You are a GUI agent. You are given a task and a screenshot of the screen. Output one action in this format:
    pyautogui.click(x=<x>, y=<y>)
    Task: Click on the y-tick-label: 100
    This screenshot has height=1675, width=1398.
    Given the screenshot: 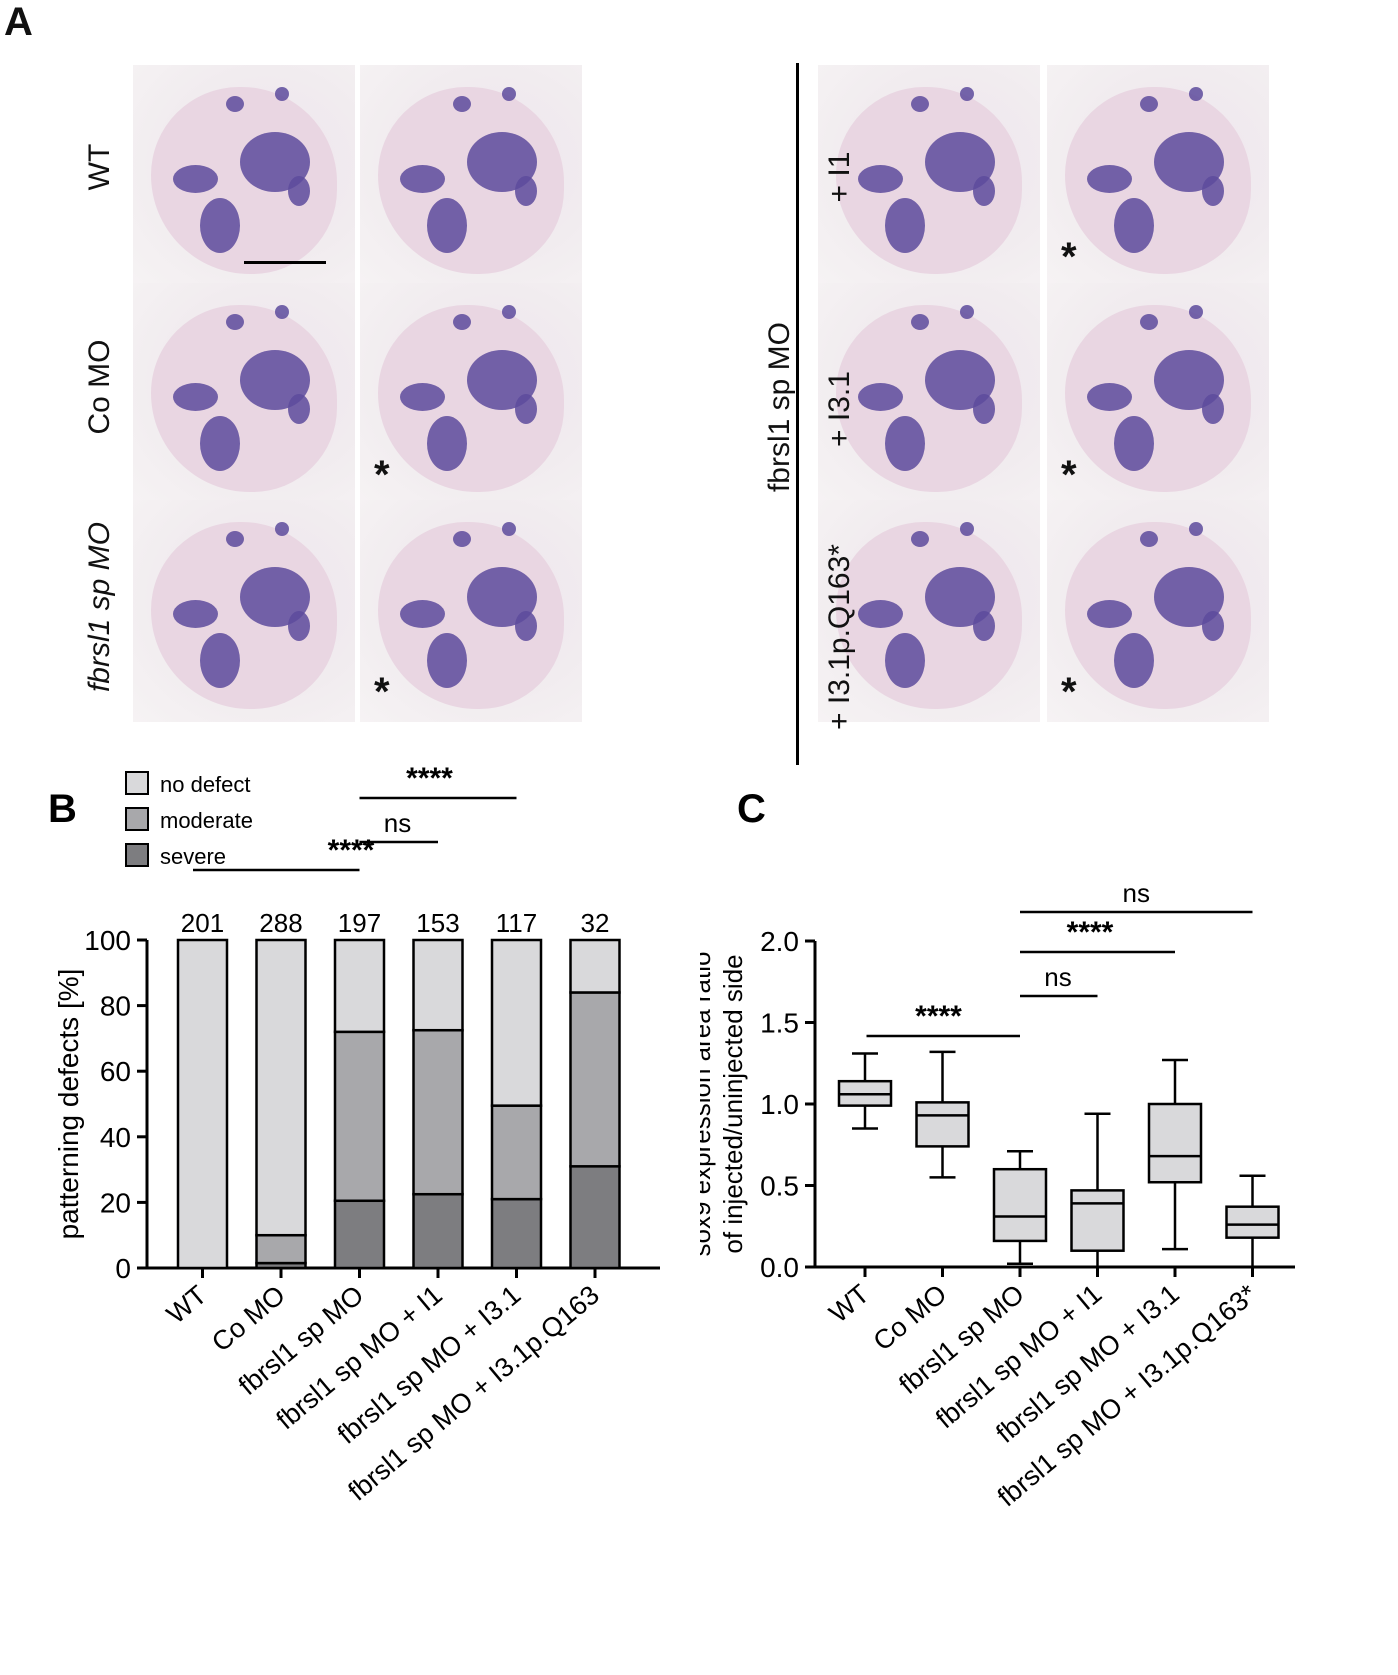 What is the action you would take?
    pyautogui.click(x=107, y=940)
    